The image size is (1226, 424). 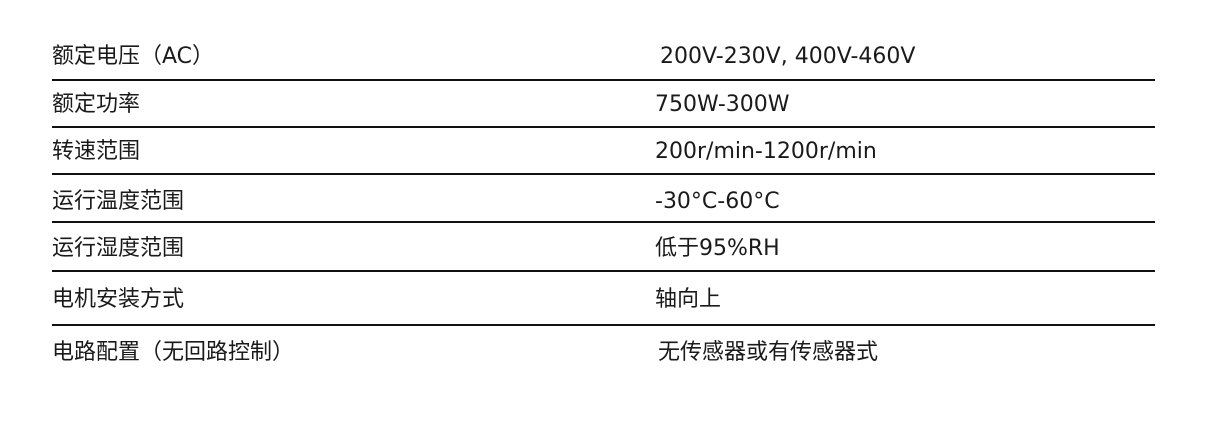 I want to click on spec-value: 无传感器或有传感器式, so click(x=768, y=352).